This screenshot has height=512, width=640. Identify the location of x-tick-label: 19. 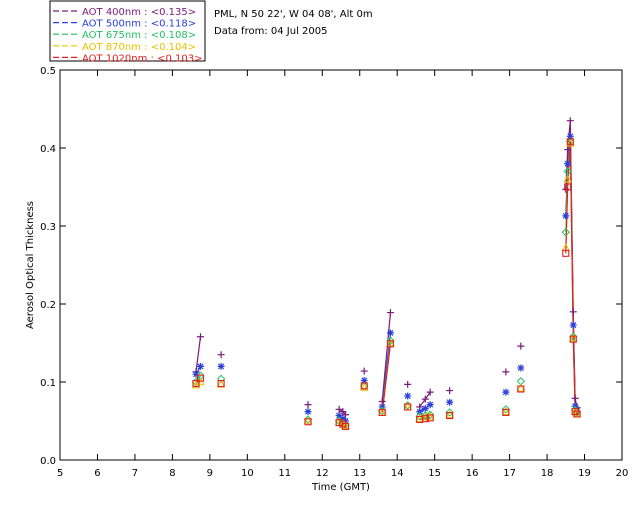
(584, 473).